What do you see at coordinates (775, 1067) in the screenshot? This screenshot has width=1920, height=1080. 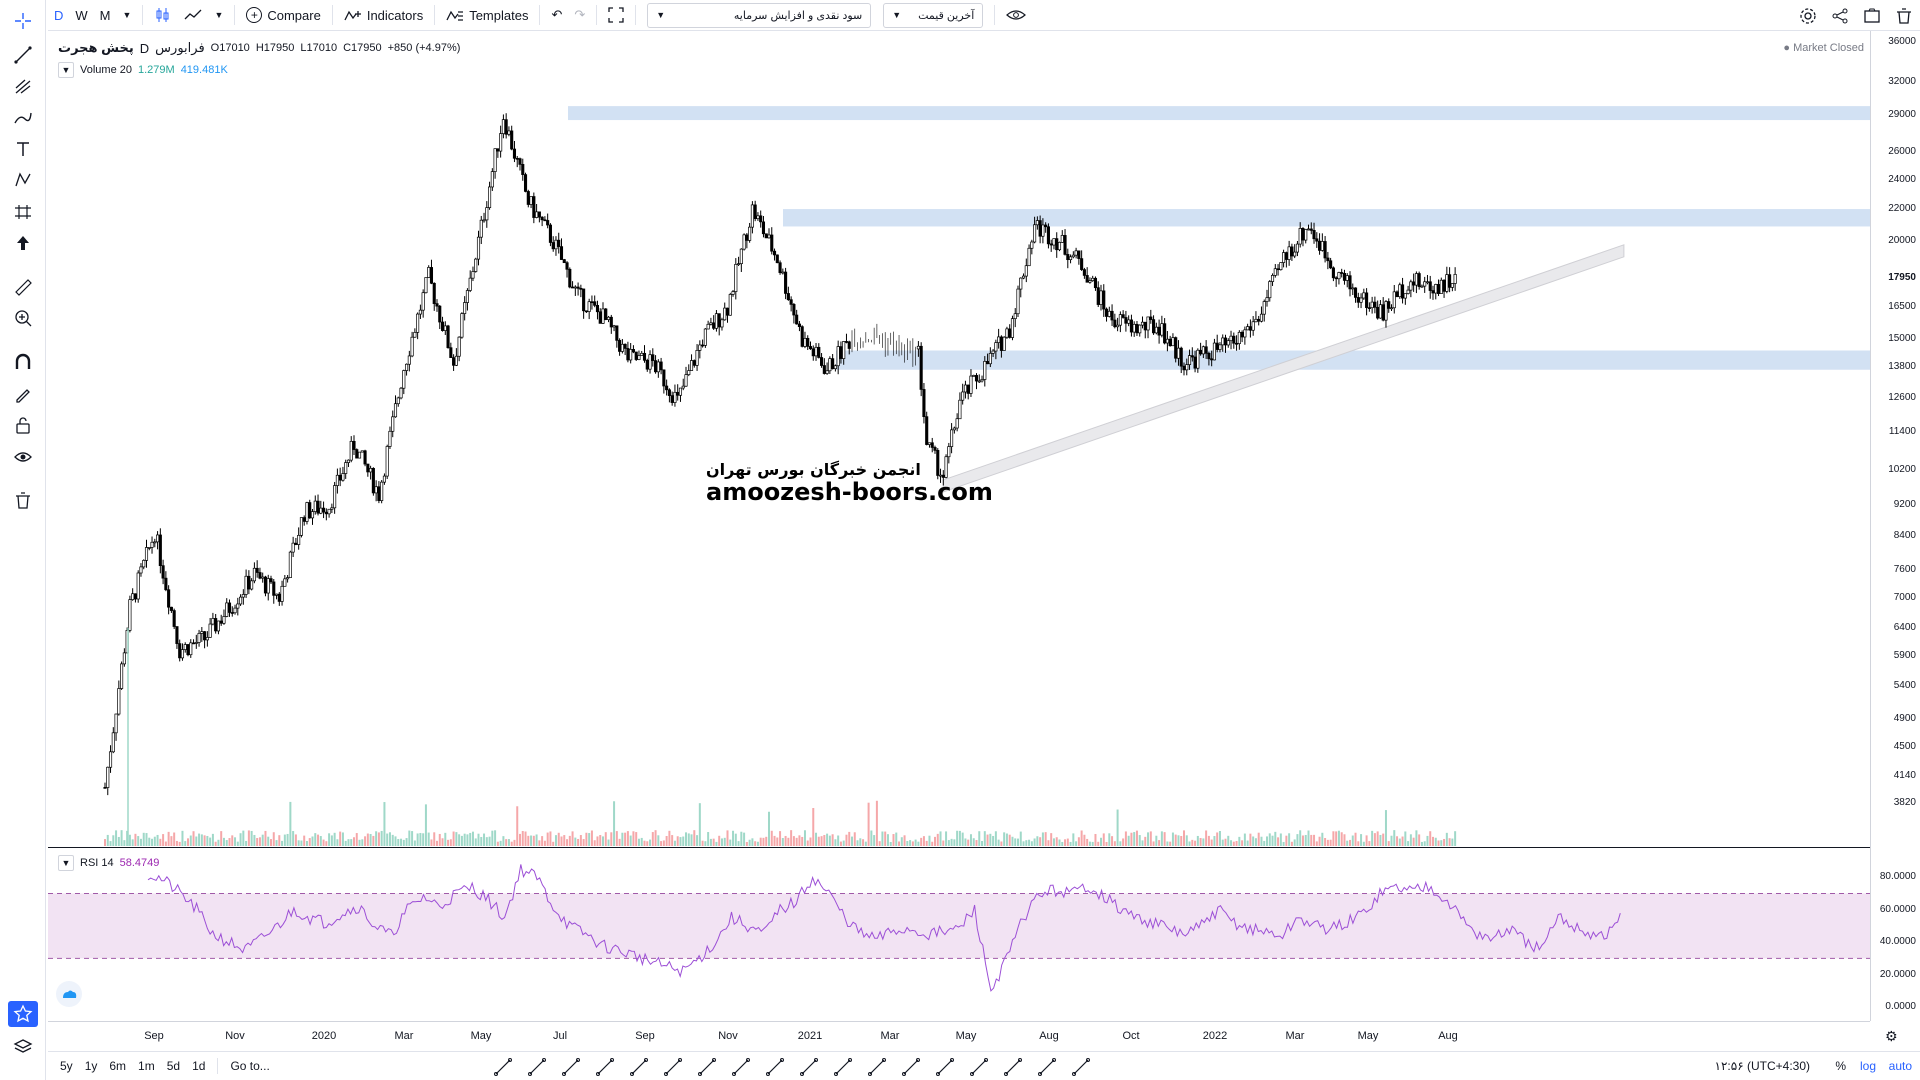 I see `ray-icon` at bounding box center [775, 1067].